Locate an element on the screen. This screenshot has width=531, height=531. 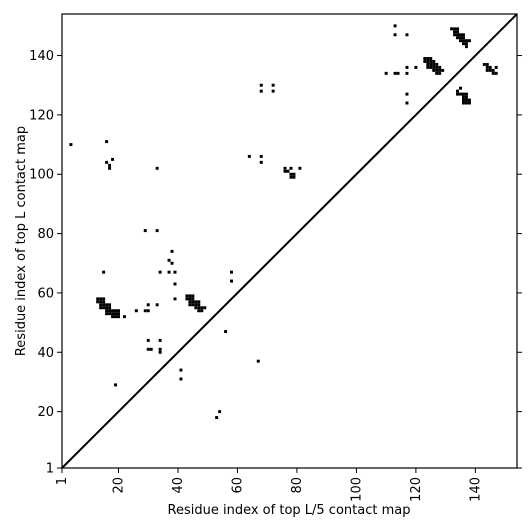
y-tick-label: 80 is located at coordinates (45, 234).